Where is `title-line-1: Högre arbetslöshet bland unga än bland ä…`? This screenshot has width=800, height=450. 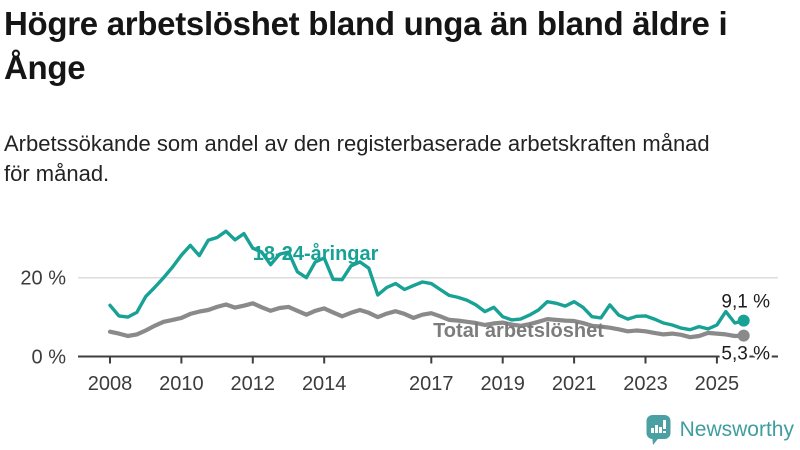
title-line-1: Högre arbetslöshet bland unga än bland ä… is located at coordinates (366, 23).